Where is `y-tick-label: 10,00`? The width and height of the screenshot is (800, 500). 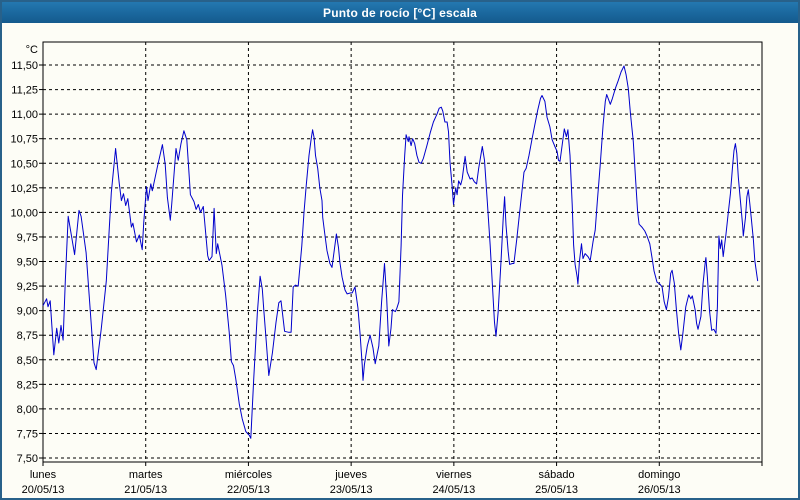
y-tick-label: 10,00 is located at coordinates (24, 213).